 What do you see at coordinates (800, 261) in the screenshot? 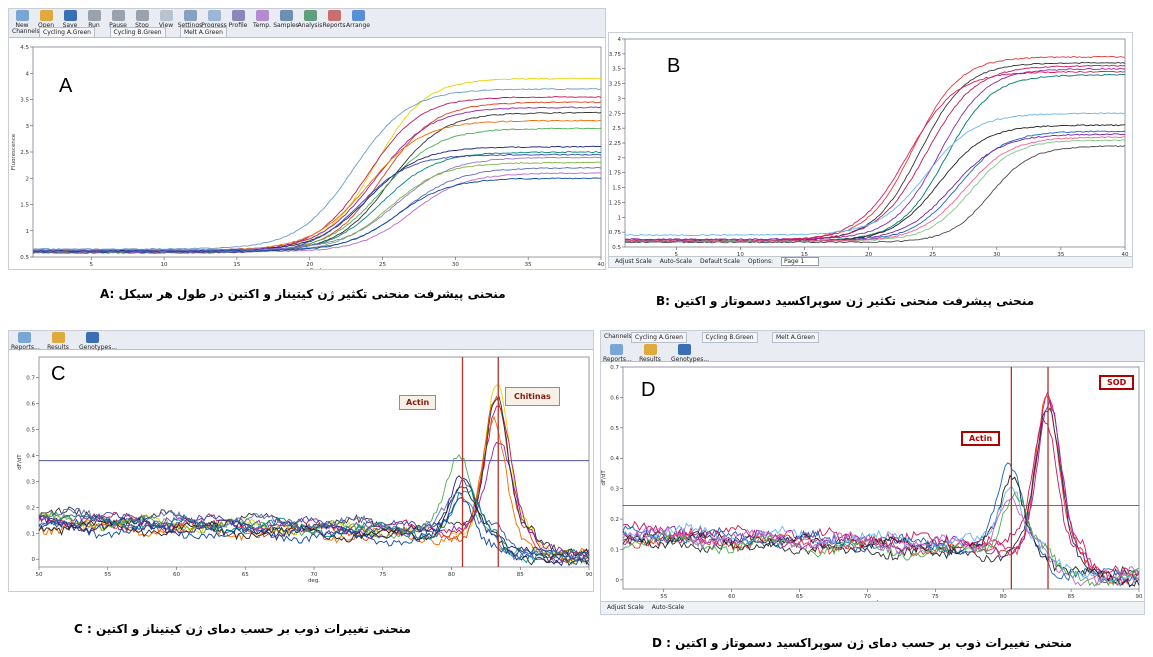
I see `page-select: Page 1` at bounding box center [800, 261].